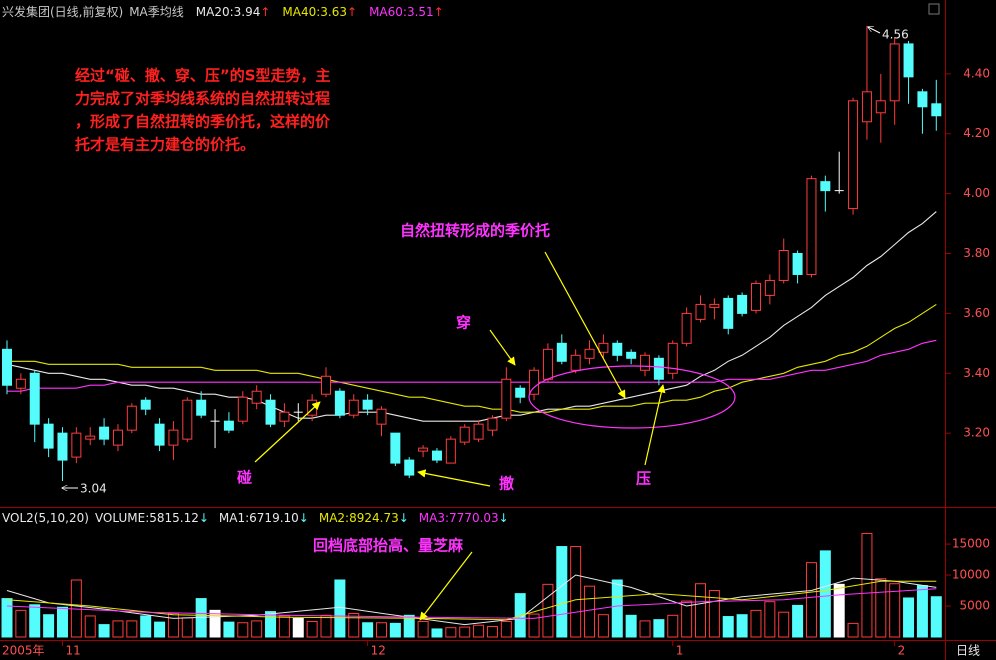 The height and width of the screenshot is (660, 996). Describe the element at coordinates (62, 11) in the screenshot. I see `header-item: 兴发集团(日线,前复权)` at that location.